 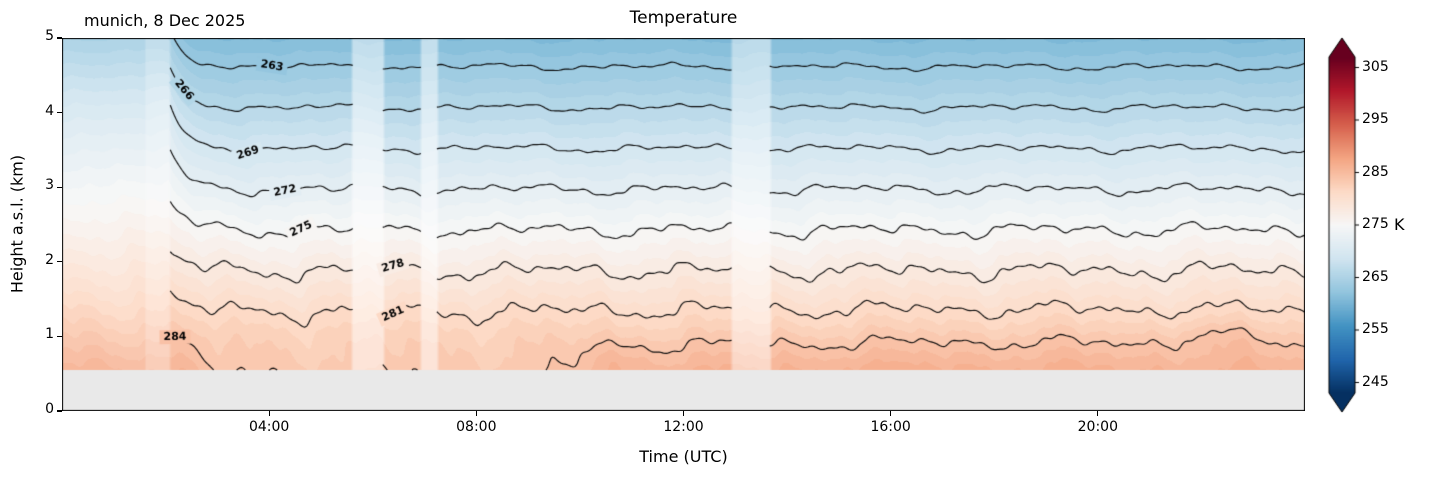 What do you see at coordinates (49, 409) in the screenshot?
I see `y-tick-label: 0` at bounding box center [49, 409].